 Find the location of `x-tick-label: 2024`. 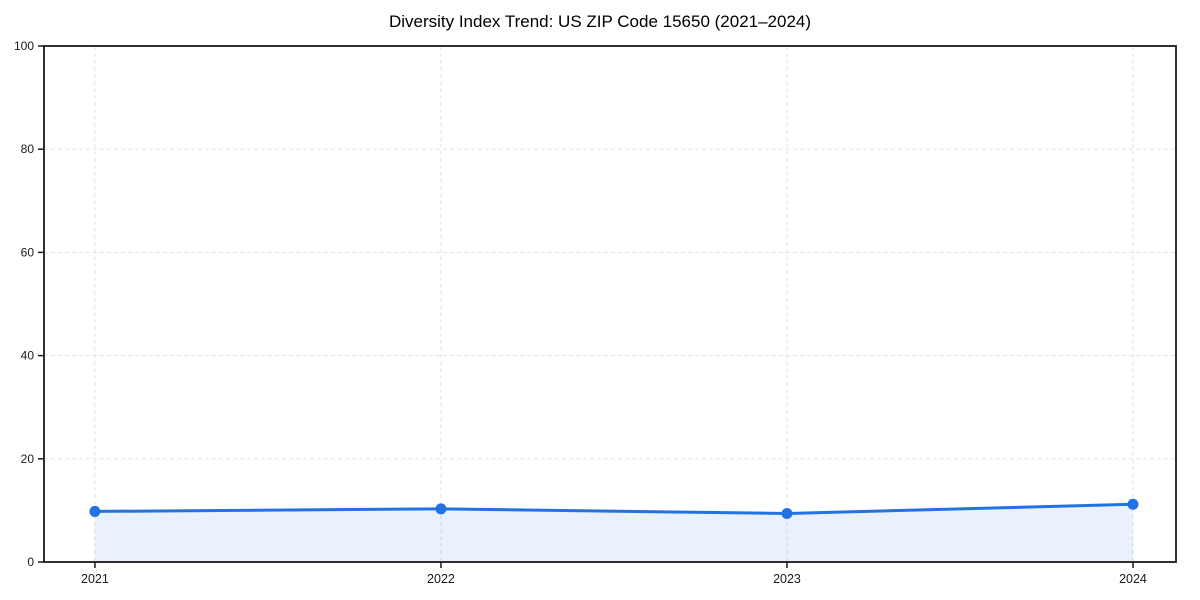

x-tick-label: 2024 is located at coordinates (1133, 579).